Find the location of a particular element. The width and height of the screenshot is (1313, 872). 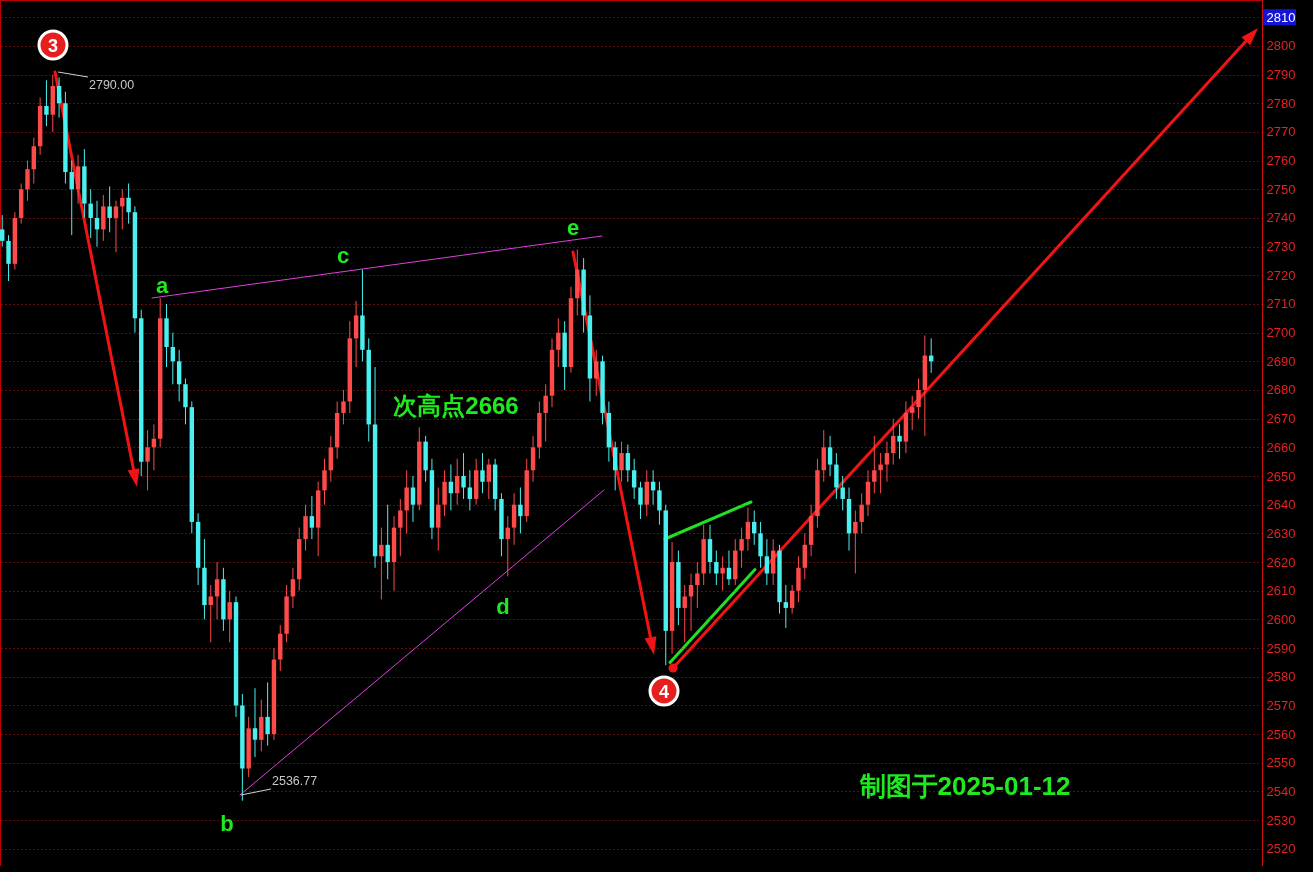

y-tick-label: 2800 is located at coordinates (1281, 46).